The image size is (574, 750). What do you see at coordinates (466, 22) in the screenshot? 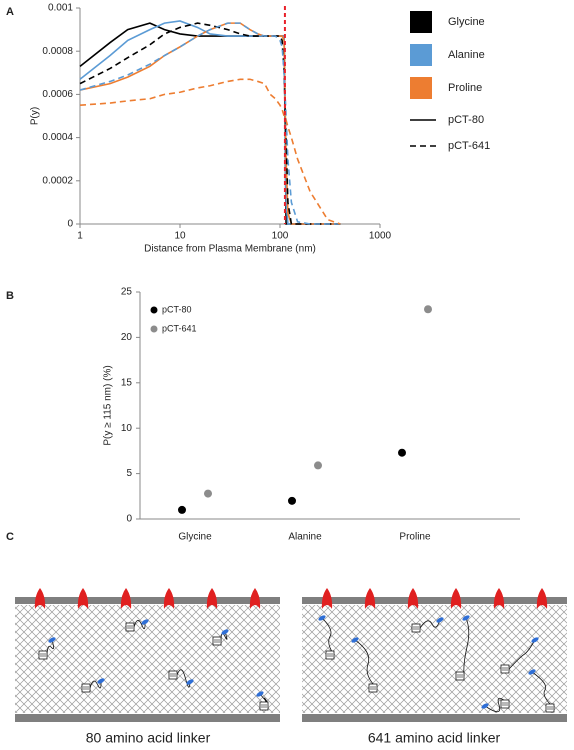
I see `legend-label: Glycine` at bounding box center [466, 22].